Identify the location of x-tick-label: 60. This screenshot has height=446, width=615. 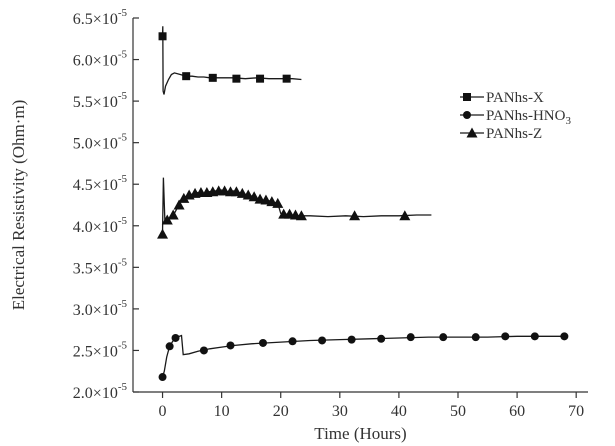
(517, 411).